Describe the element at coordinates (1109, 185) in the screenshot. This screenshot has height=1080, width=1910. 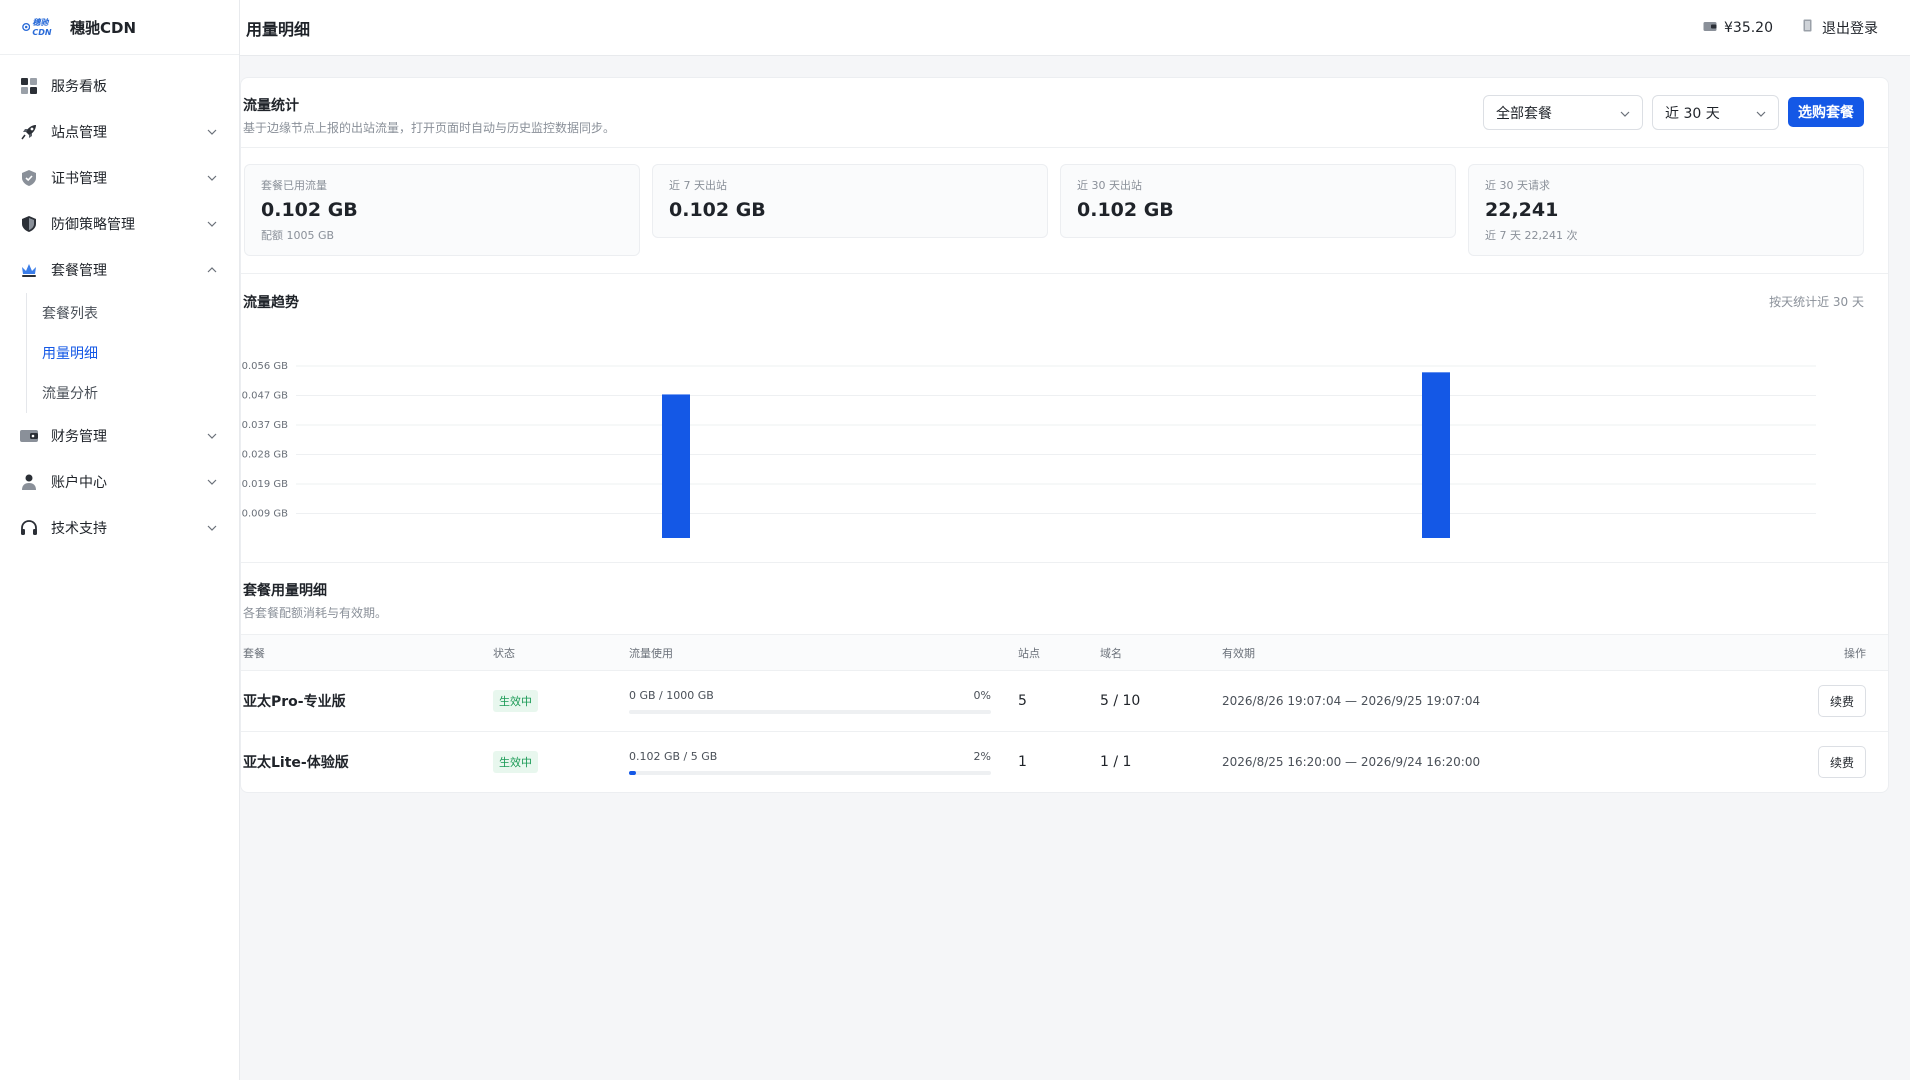
I see `stat-label: 近 30 天出站` at that location.